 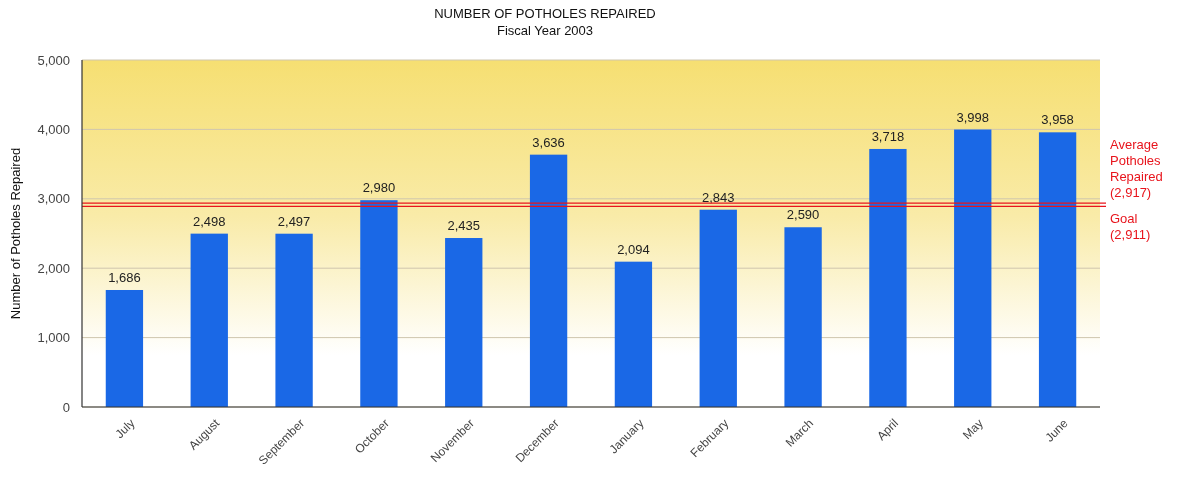 What do you see at coordinates (1057, 120) in the screenshot?
I see `data-label: 3,958` at bounding box center [1057, 120].